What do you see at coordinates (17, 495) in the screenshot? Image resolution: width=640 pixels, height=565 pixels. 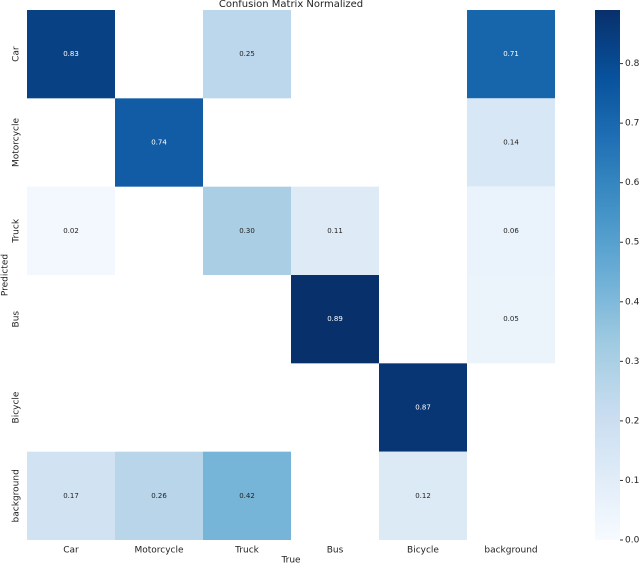 I see `y-tick-label: background` at bounding box center [17, 495].